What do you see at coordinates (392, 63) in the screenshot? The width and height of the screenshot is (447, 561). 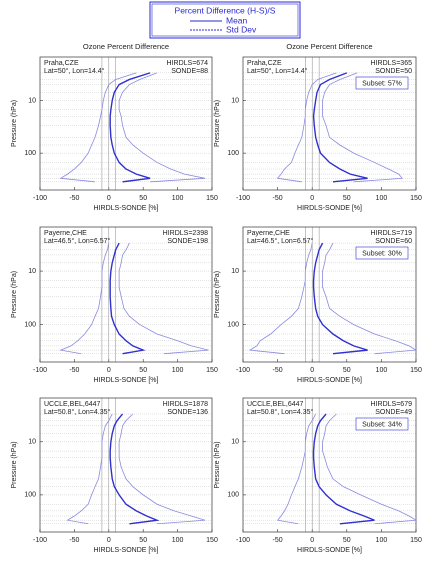 I see `hirdls-count: HIRDLS=365` at bounding box center [392, 63].